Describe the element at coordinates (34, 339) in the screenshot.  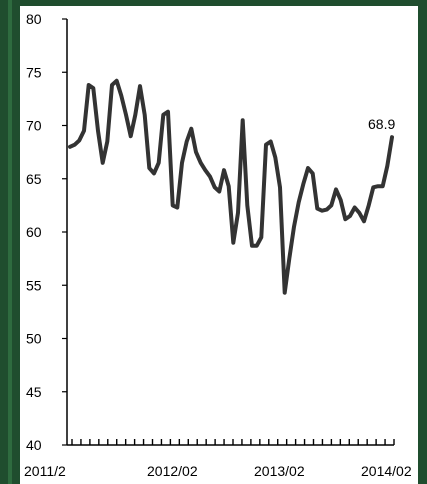
I see `y-tick-label: 50` at that location.